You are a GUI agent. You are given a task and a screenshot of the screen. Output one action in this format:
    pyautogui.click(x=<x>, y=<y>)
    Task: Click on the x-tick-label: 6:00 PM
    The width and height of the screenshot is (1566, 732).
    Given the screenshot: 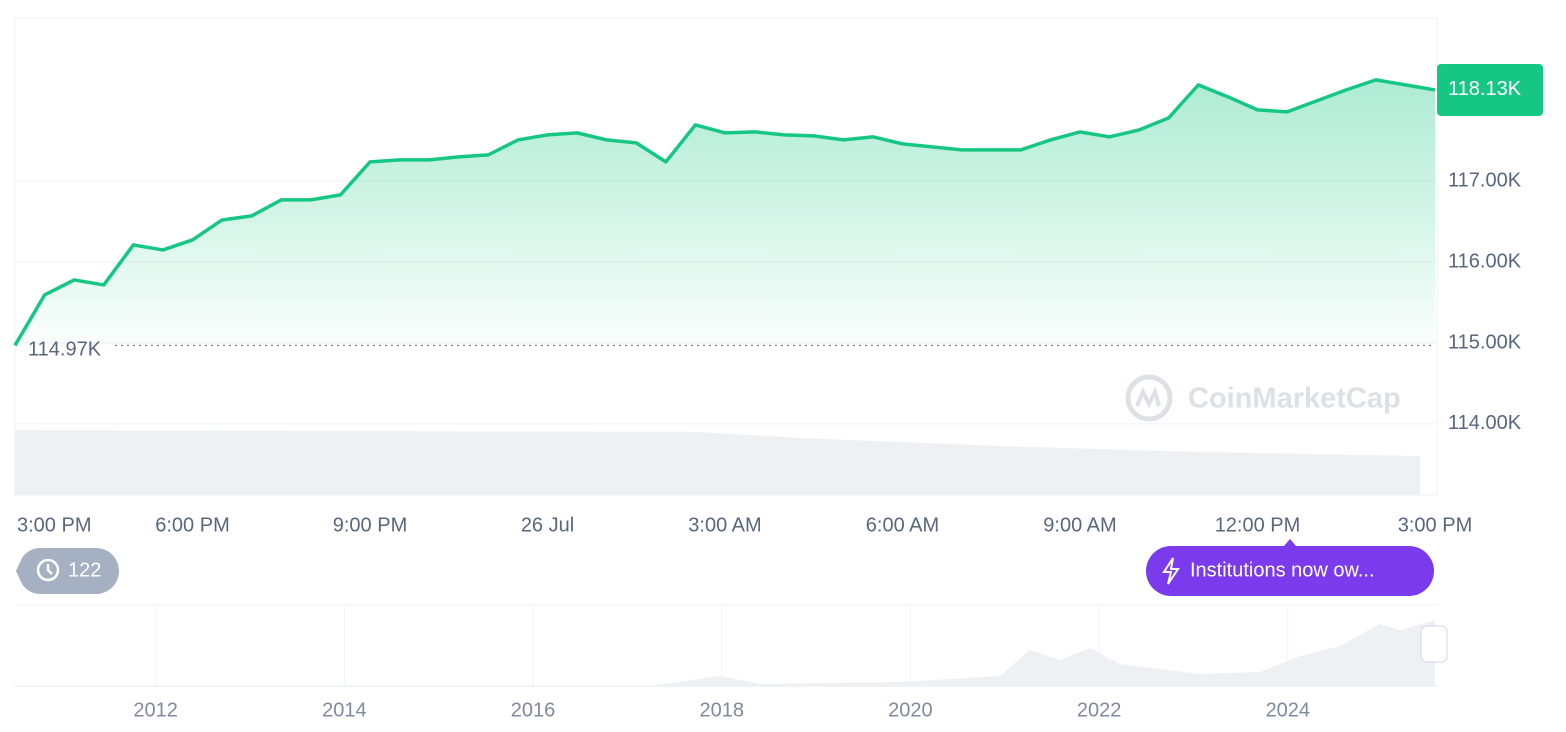 What is the action you would take?
    pyautogui.click(x=192, y=525)
    